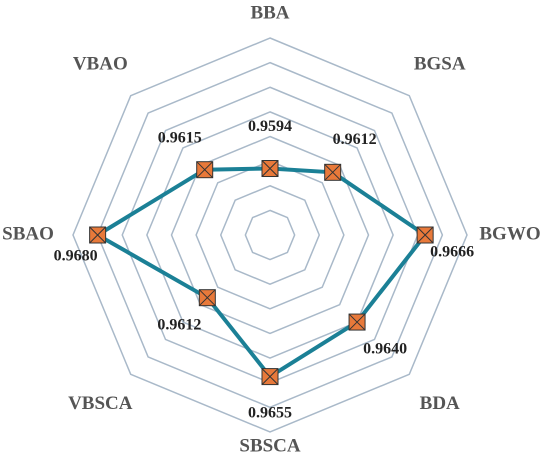 This screenshot has width=550, height=462. I want to click on axis-label: BBA, so click(269, 12).